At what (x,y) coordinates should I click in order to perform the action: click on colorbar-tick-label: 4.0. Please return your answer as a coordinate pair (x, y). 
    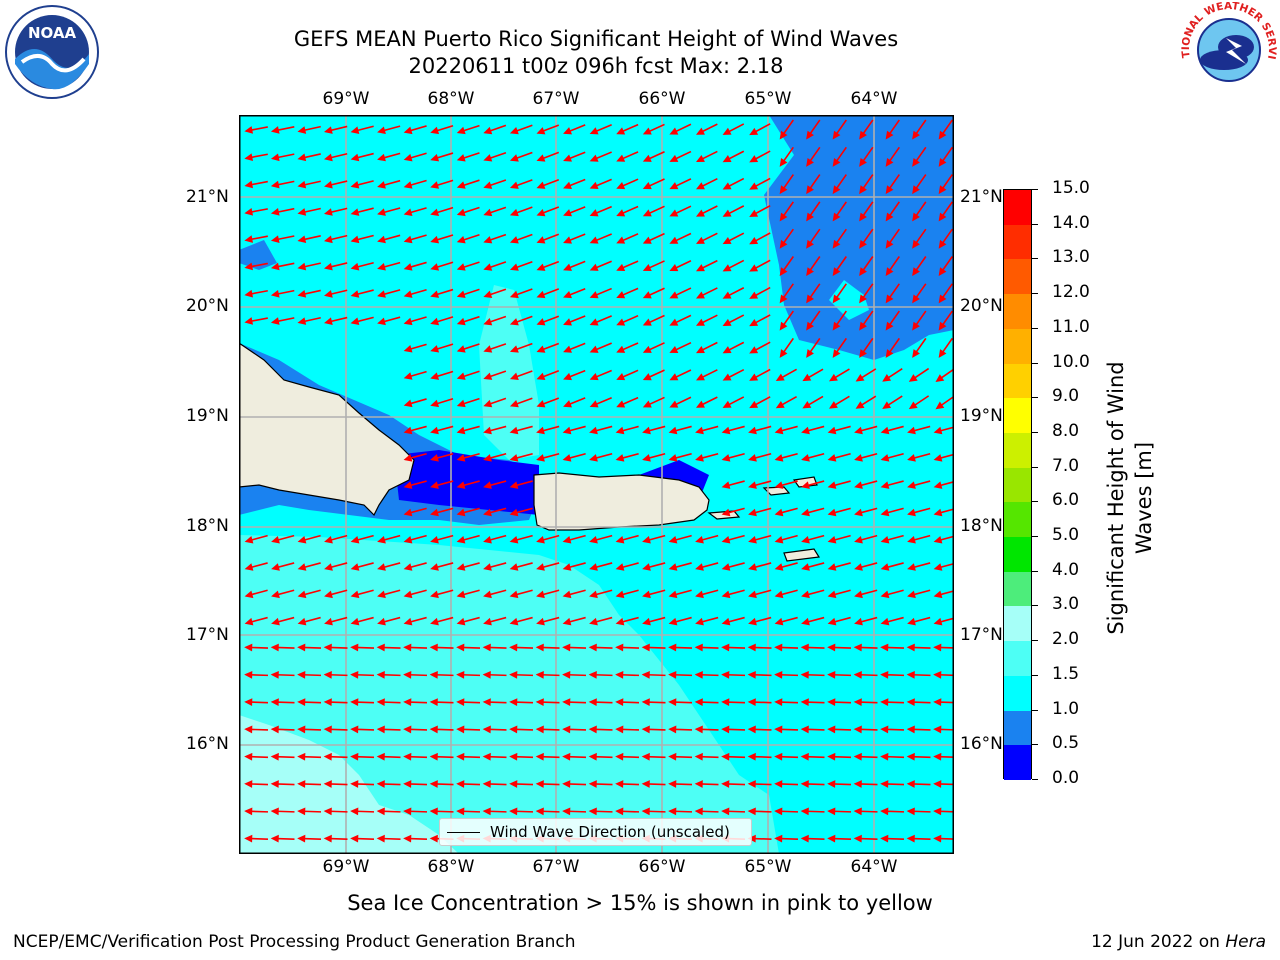
    Looking at the image, I should click on (1066, 569).